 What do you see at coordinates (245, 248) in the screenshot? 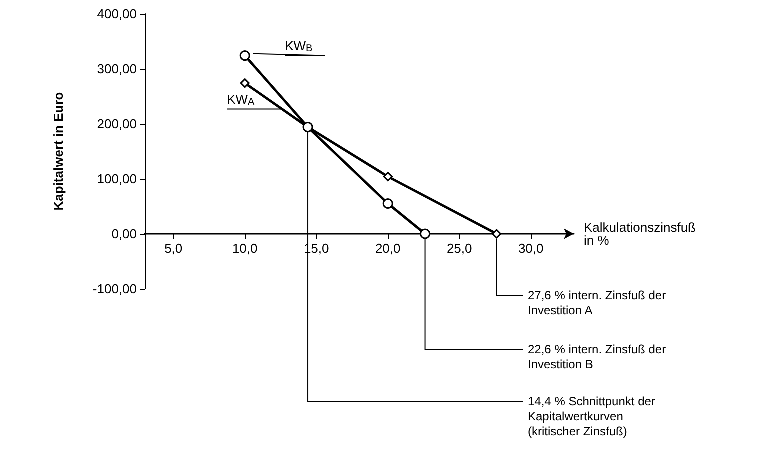
I see `x-tick-label: 10,0` at bounding box center [245, 248].